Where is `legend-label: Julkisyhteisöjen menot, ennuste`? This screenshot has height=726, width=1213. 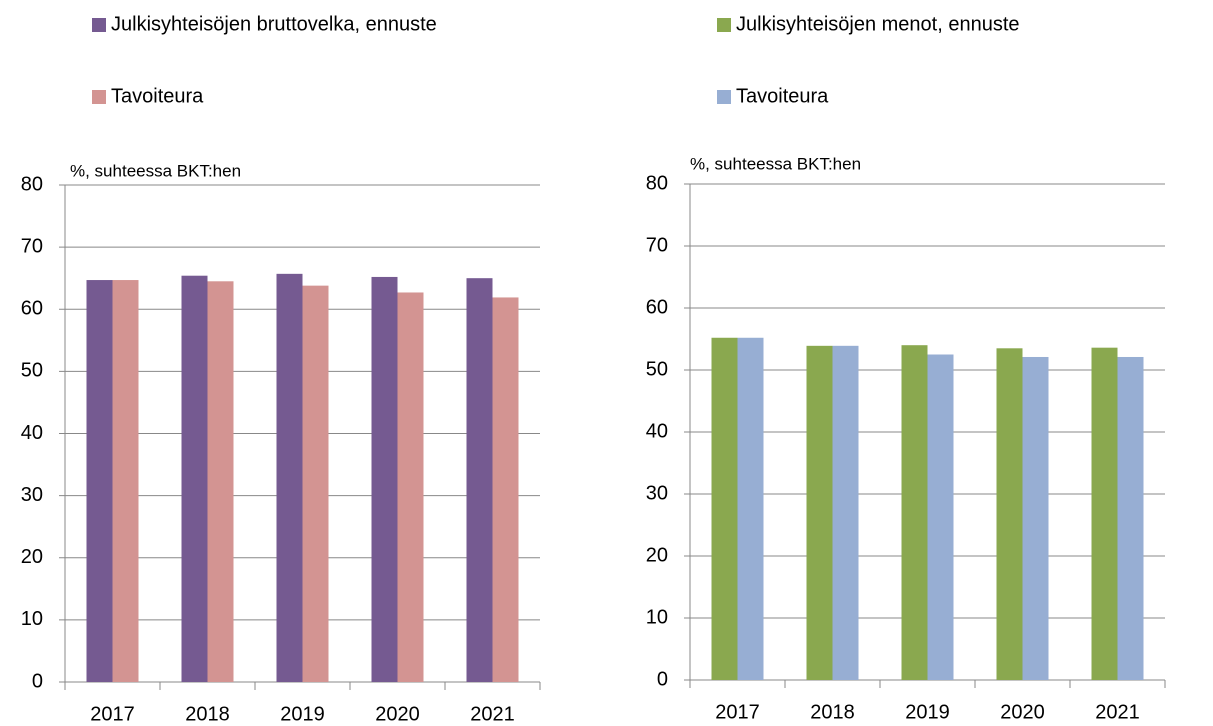
legend-label: Julkisyhteisöjen menot, ennuste is located at coordinates (878, 24).